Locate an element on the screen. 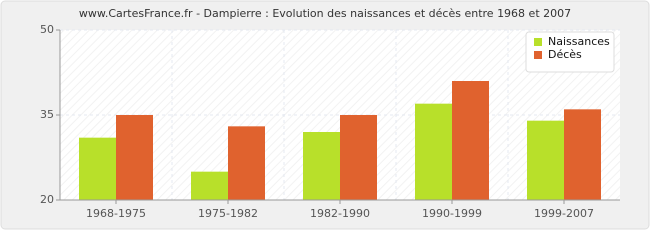 The image size is (650, 240). x-tick-label: 1982-1990 is located at coordinates (340, 213).